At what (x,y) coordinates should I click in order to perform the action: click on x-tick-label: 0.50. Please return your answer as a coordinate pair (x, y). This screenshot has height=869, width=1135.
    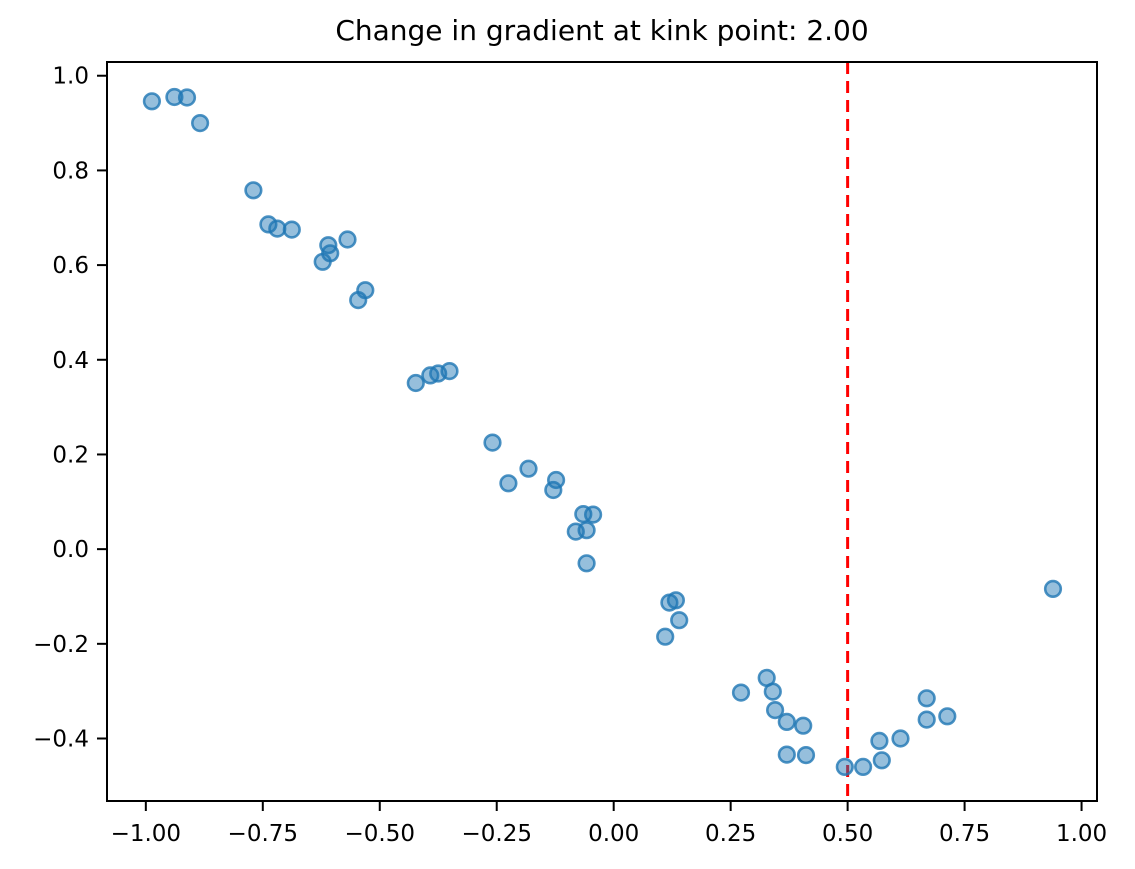
    Looking at the image, I should click on (847, 834).